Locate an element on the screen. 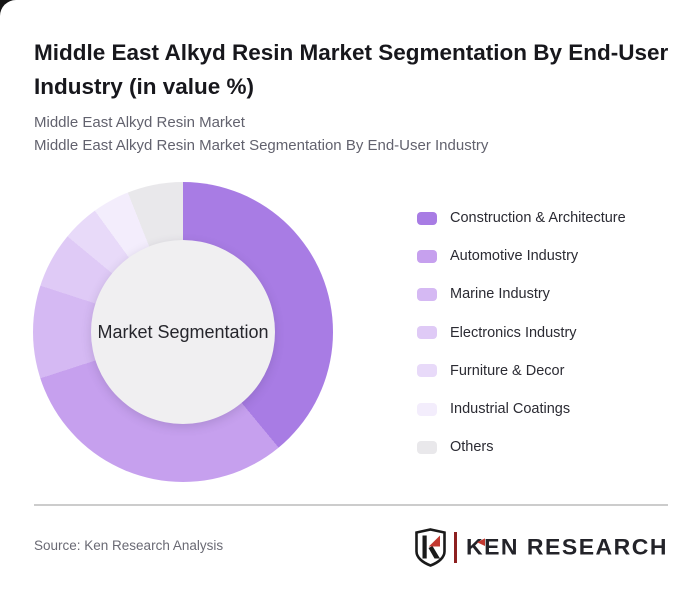 The height and width of the screenshot is (591, 700). legend-item: Furniture & Decor is located at coordinates (521, 371).